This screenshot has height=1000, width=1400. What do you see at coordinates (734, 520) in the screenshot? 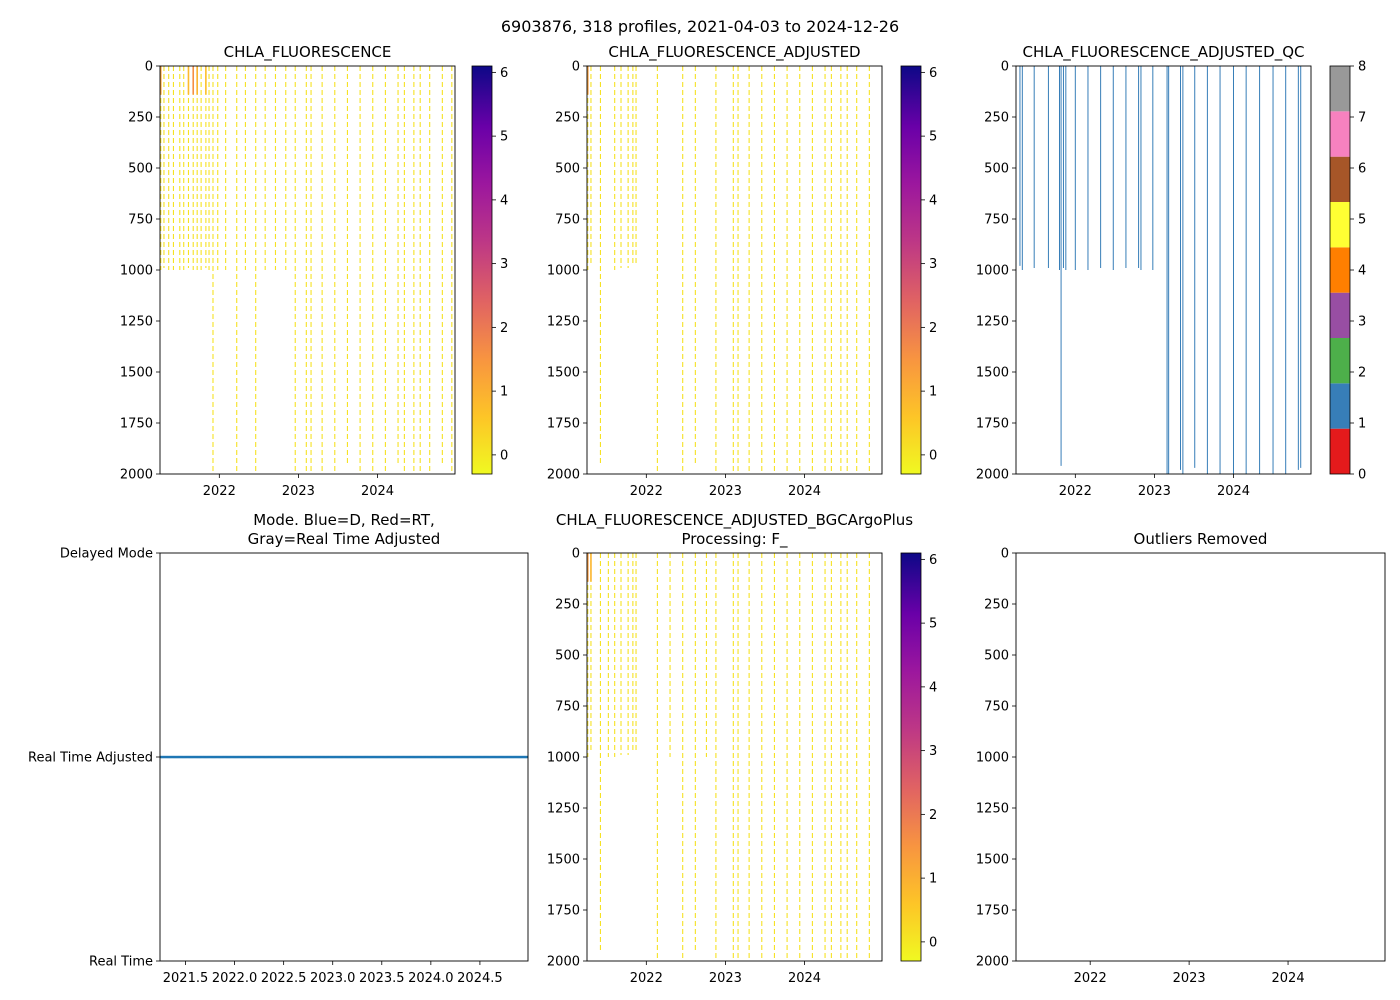
I see `bgc-title-line: CHLA_FLUORESCENCE_ADJUSTED_BGCArgoPlus` at bounding box center [734, 520].